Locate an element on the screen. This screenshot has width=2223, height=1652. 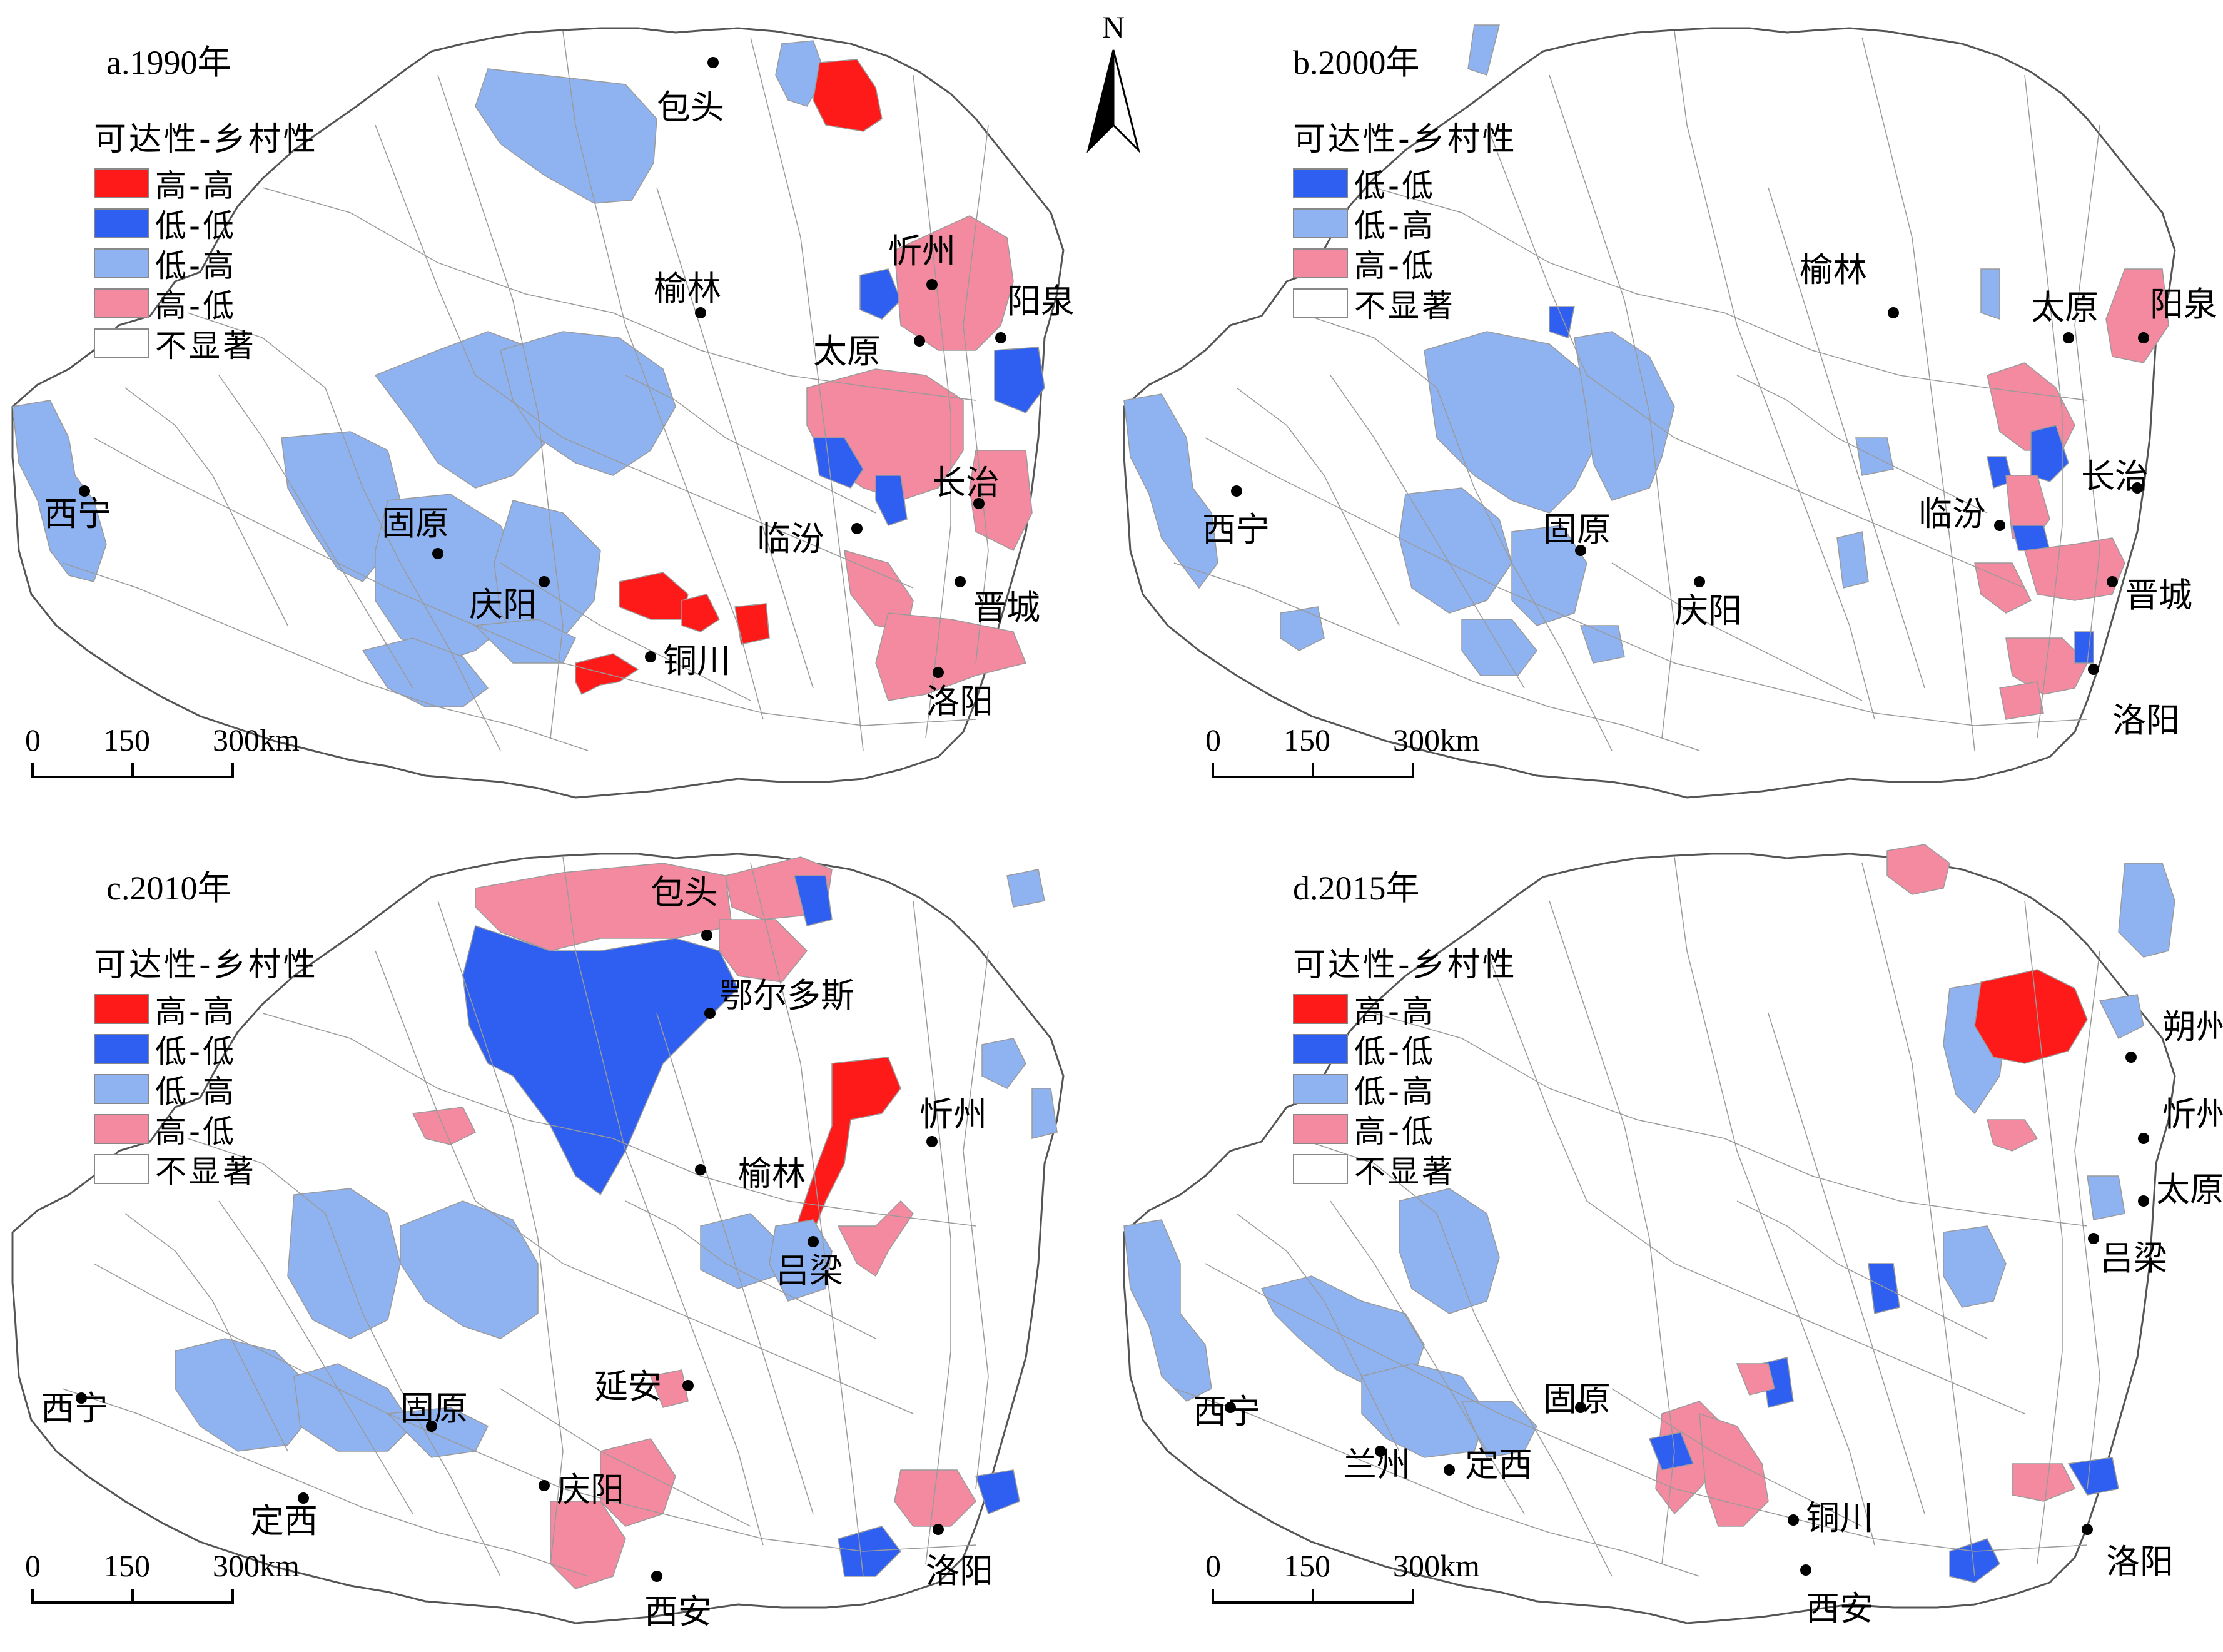
city-label: 西安 is located at coordinates (678, 1612).